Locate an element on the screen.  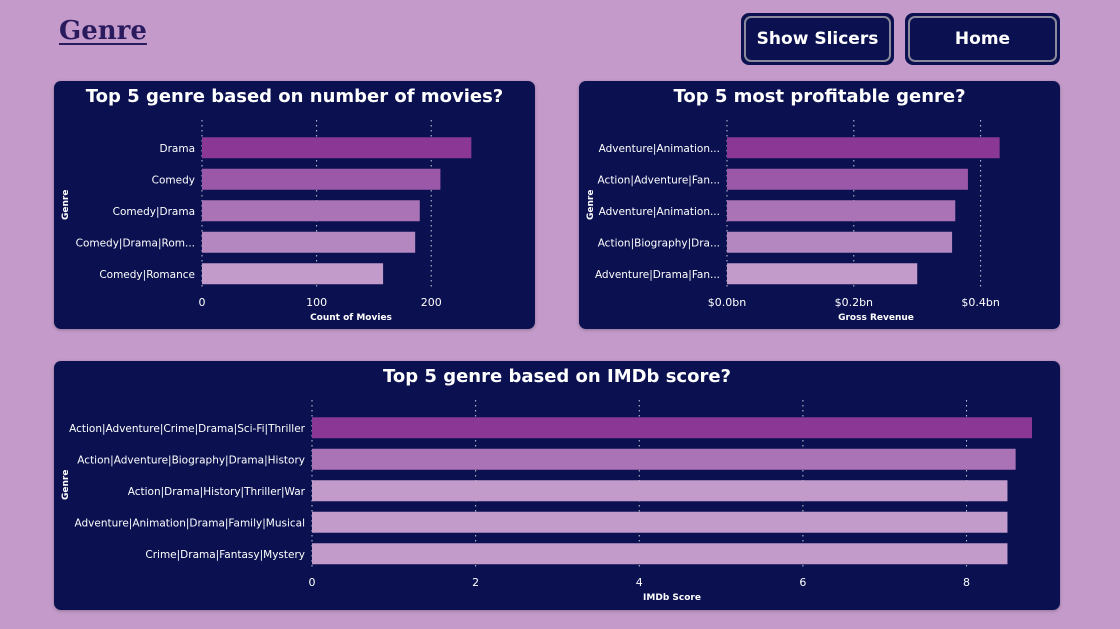
x-axis-title: IMDb Score is located at coordinates (672, 598).